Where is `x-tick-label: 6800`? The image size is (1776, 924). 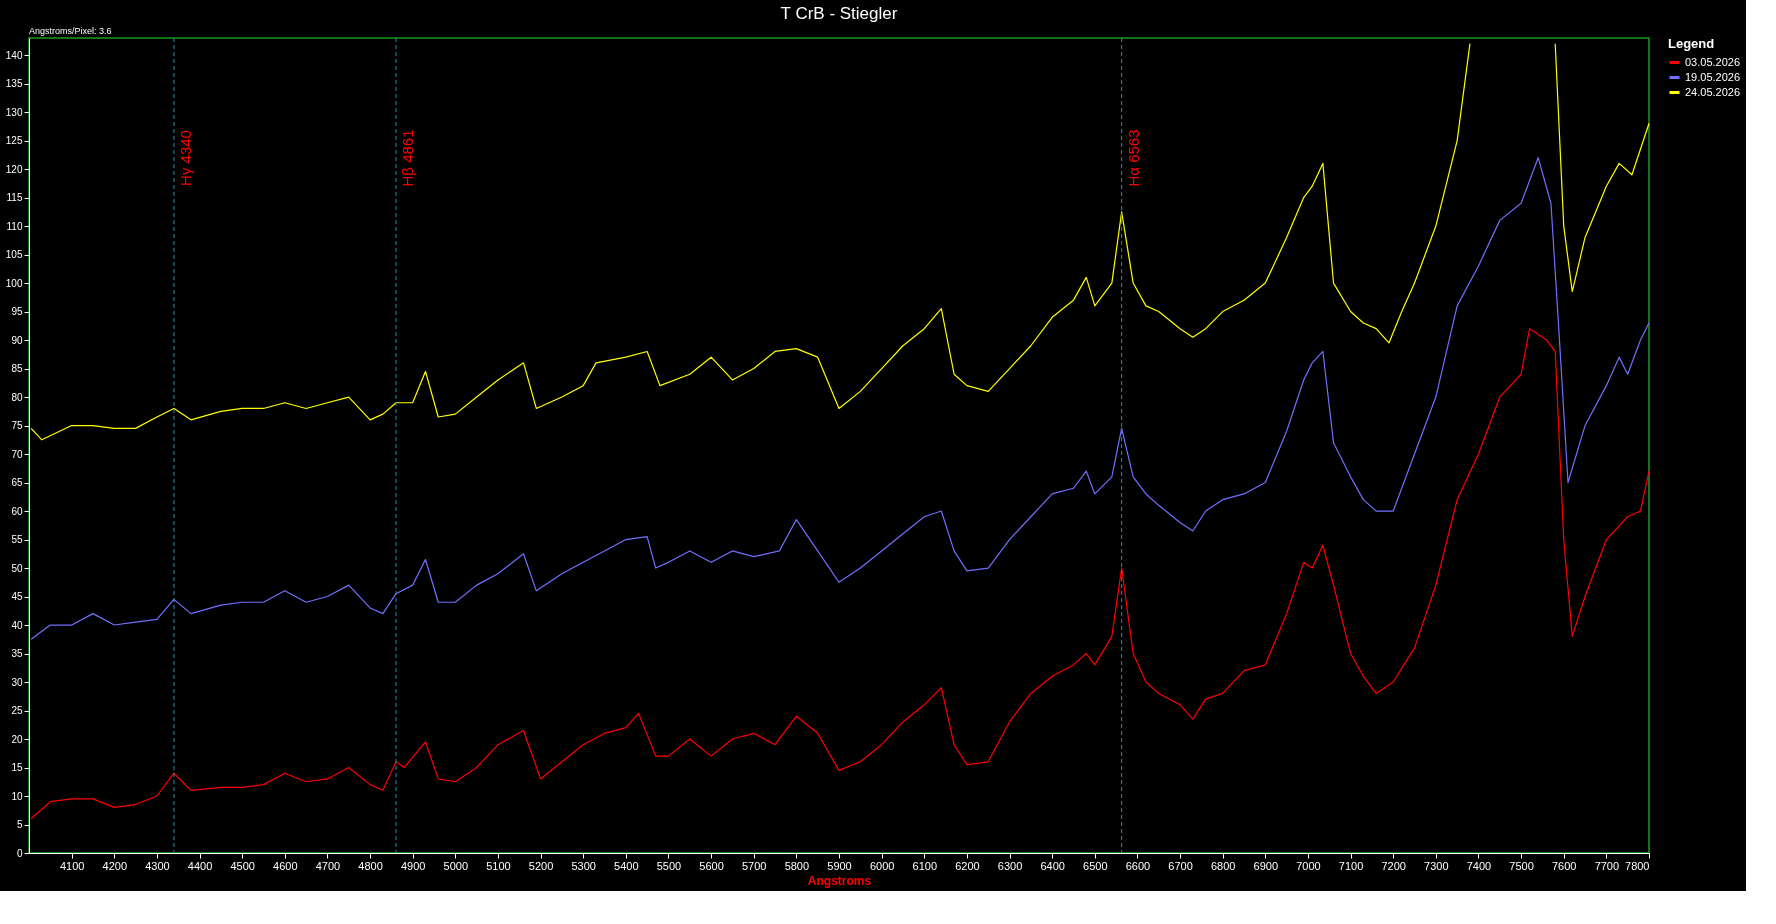 x-tick-label: 6800 is located at coordinates (1223, 865).